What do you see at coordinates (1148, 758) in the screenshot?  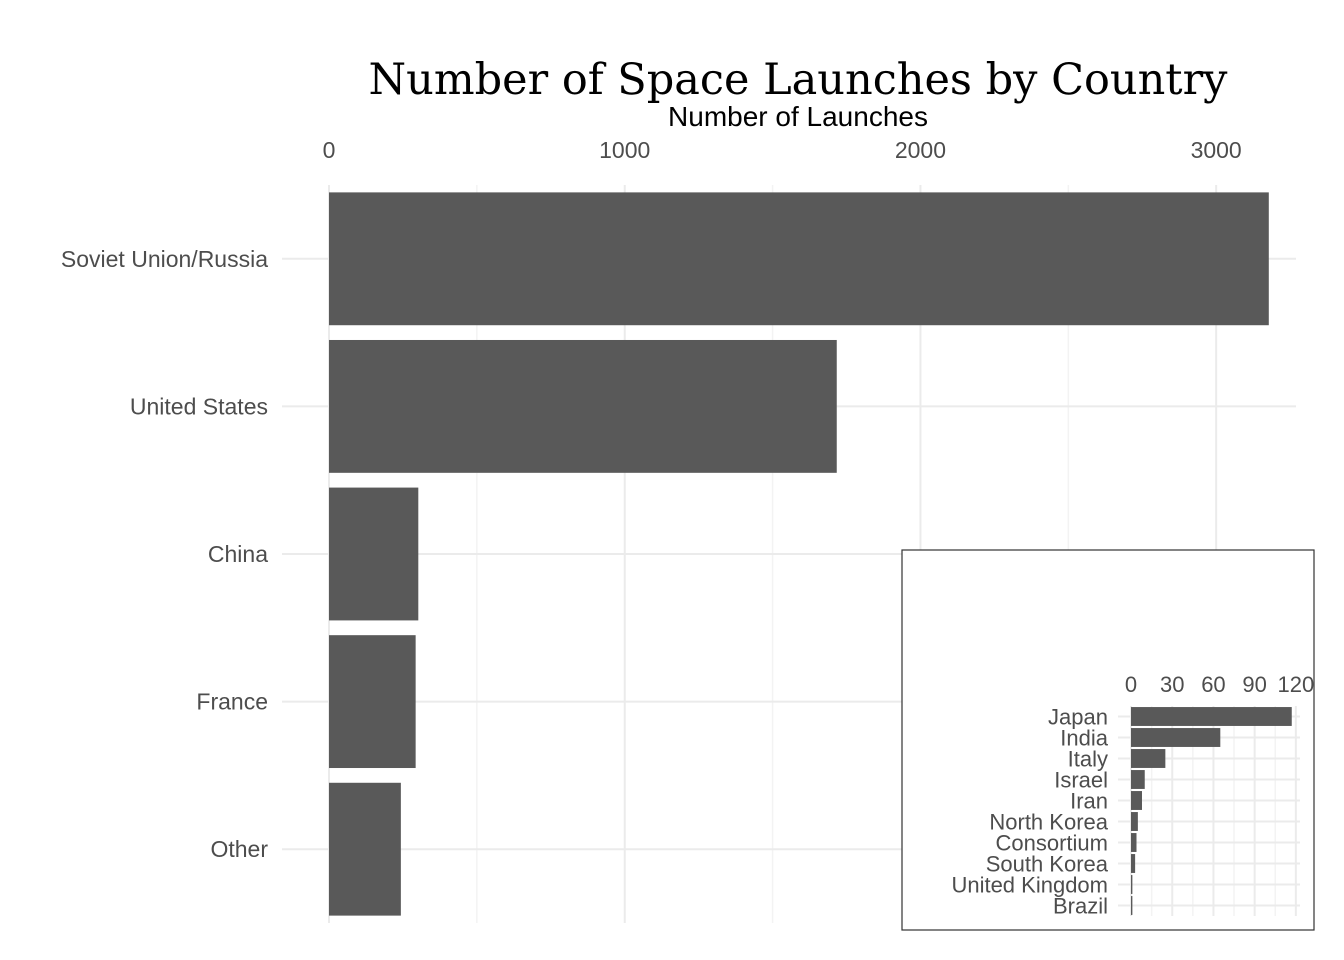 I see `inset-bar-italy` at bounding box center [1148, 758].